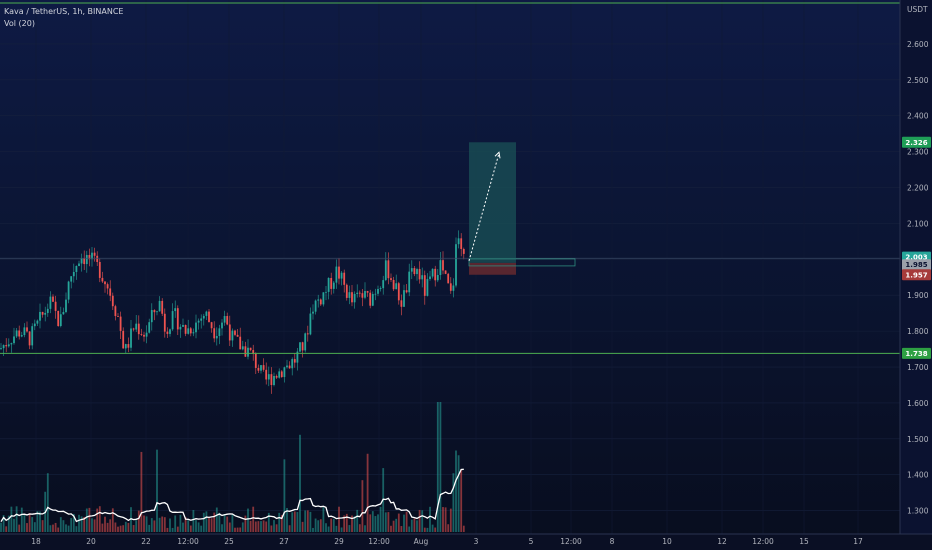 The width and height of the screenshot is (932, 550). I want to click on target-price-badge: 2.326, so click(916, 143).